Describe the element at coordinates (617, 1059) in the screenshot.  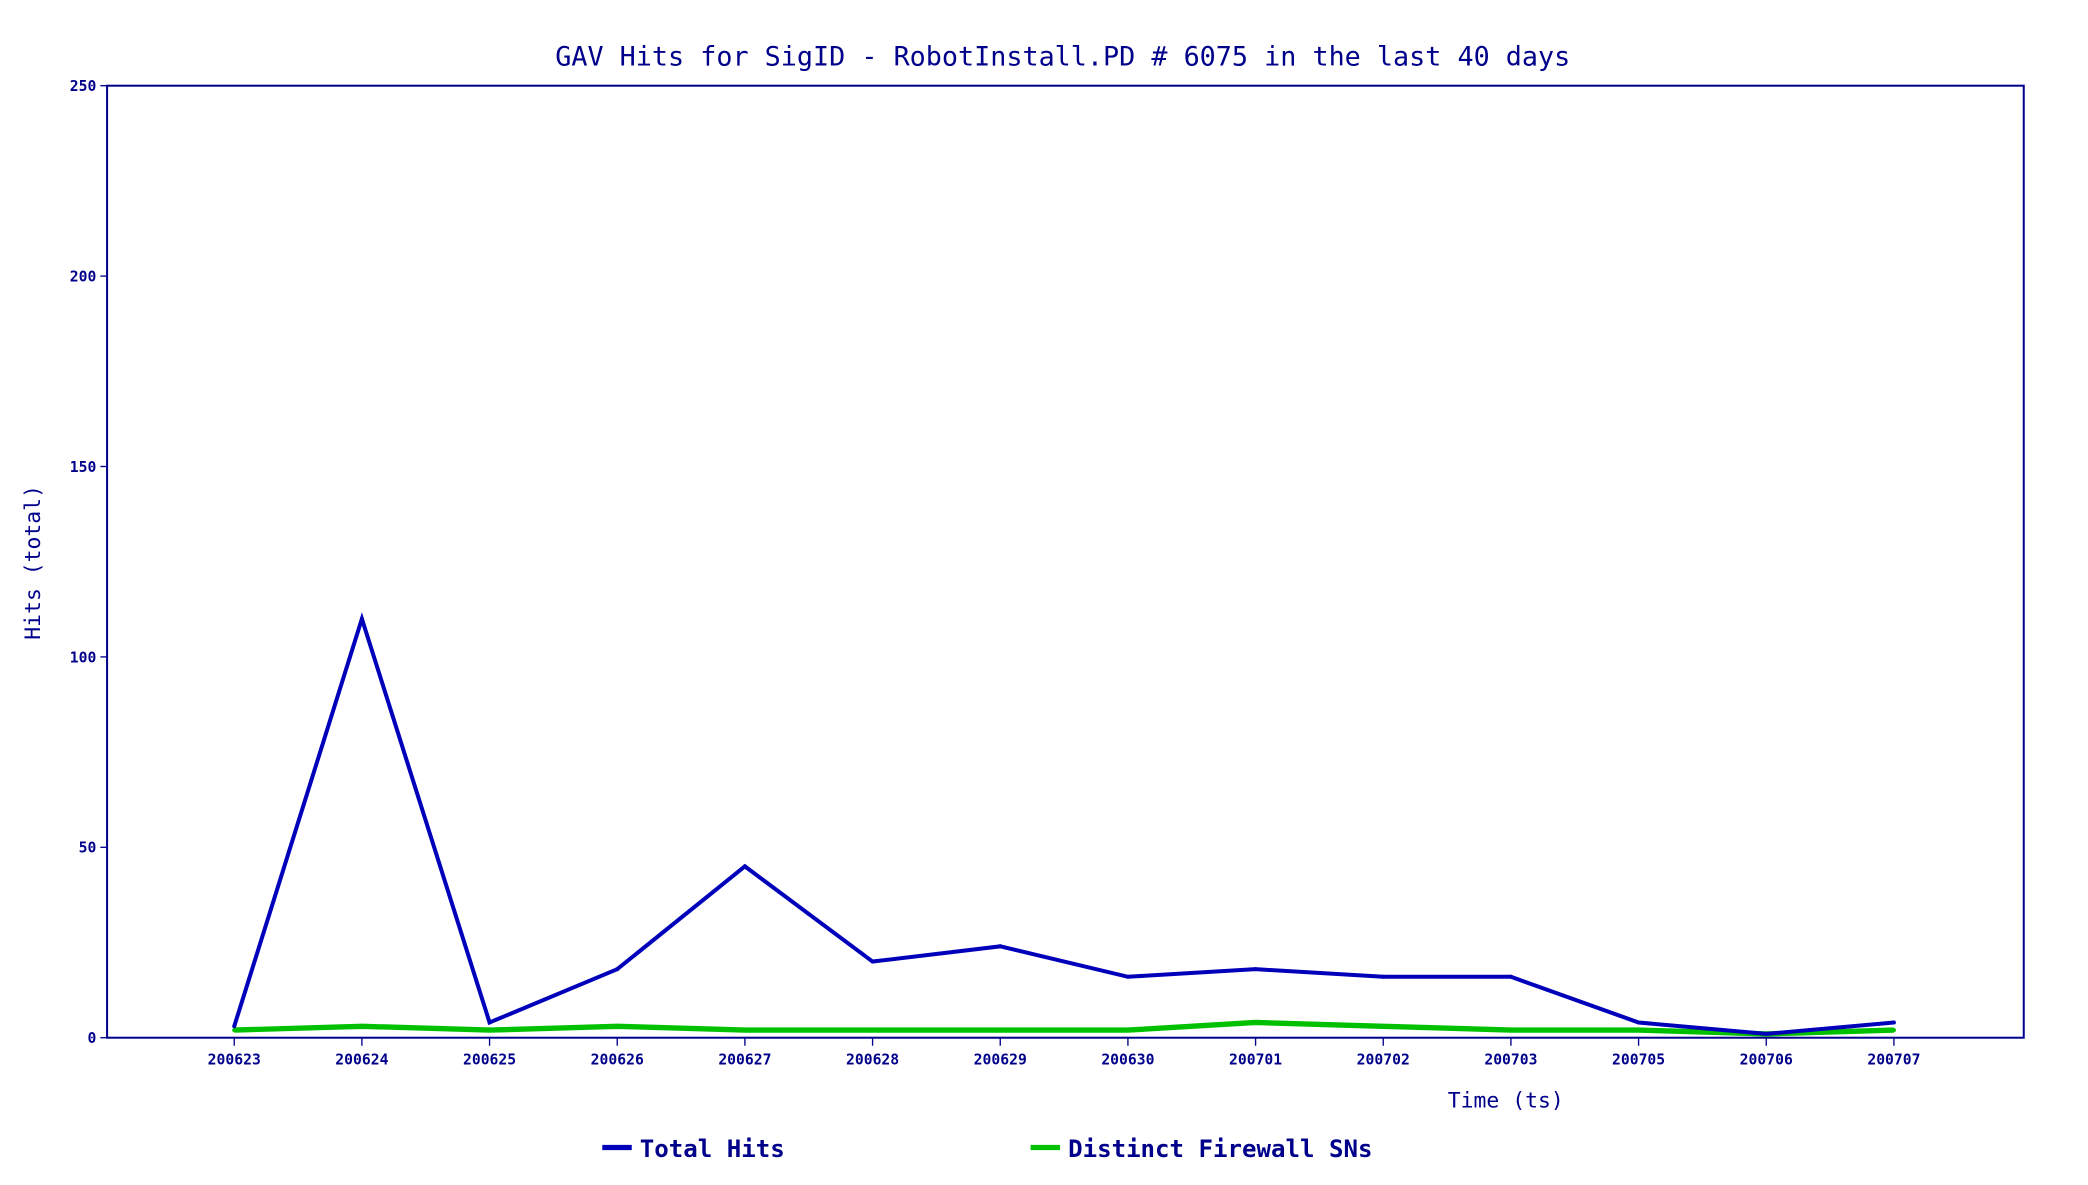
I see `x-tick-label: 200626` at that location.